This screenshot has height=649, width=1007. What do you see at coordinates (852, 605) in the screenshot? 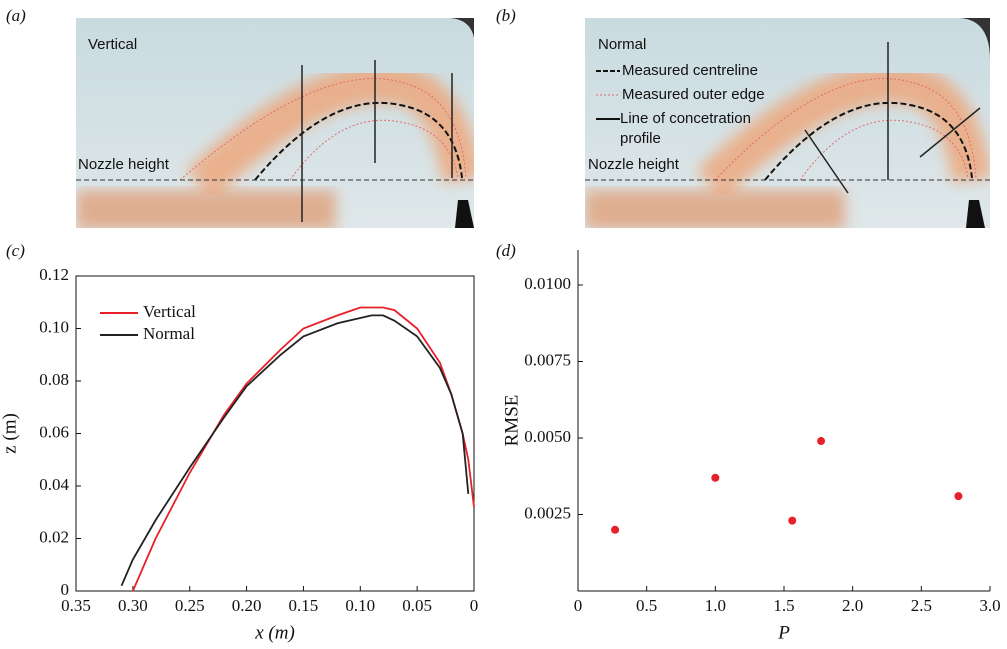
I see `x-tick-label: 2.0` at bounding box center [852, 605].